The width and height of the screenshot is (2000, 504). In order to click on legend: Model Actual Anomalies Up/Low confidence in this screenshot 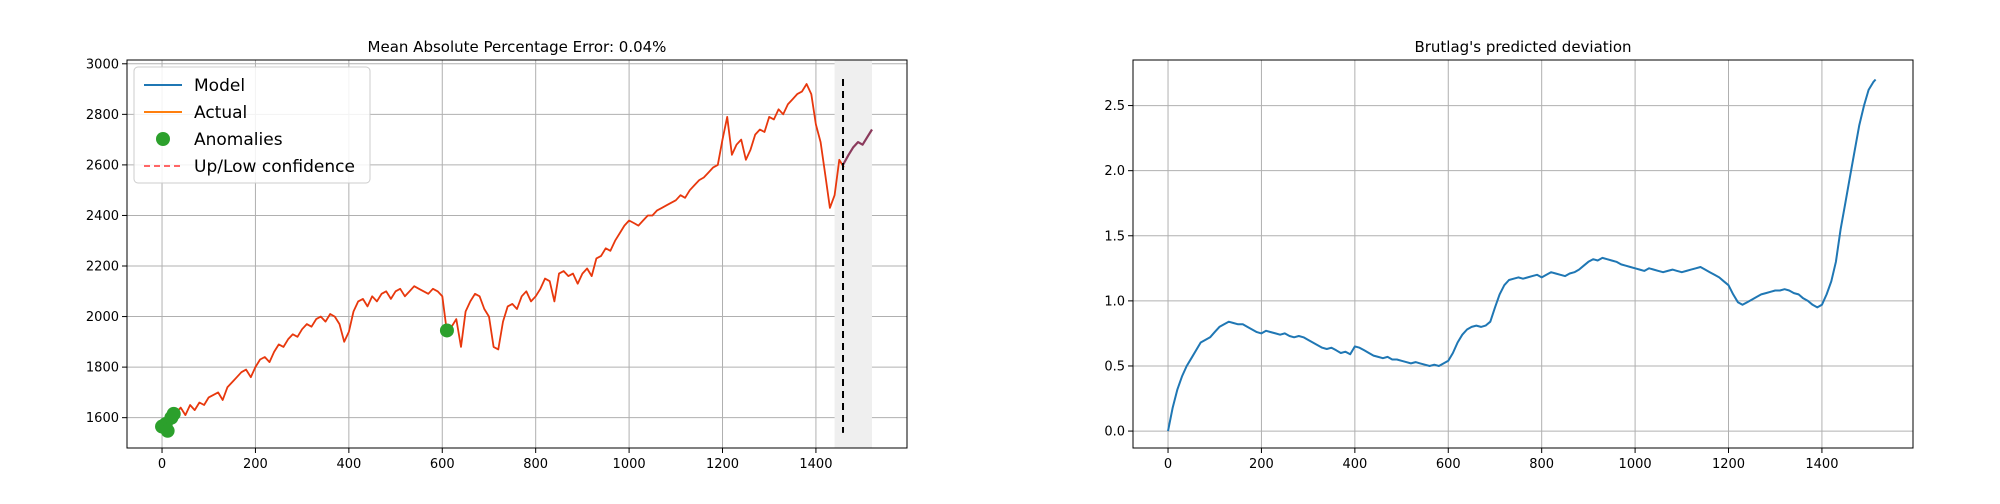, I will do `click(252, 125)`.